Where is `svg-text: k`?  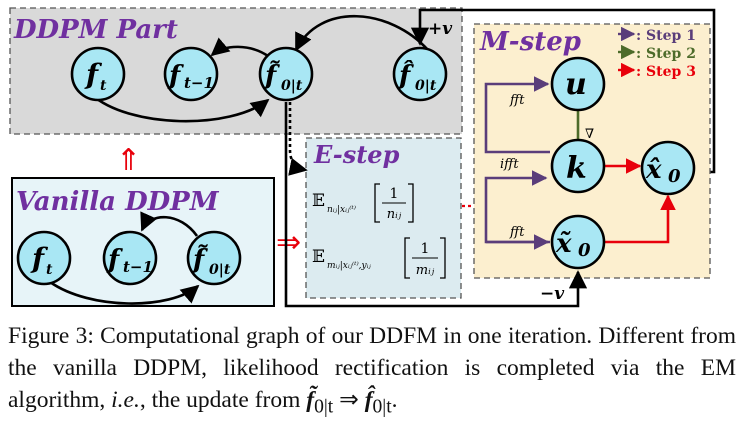
svg-text: k is located at coordinates (576, 168).